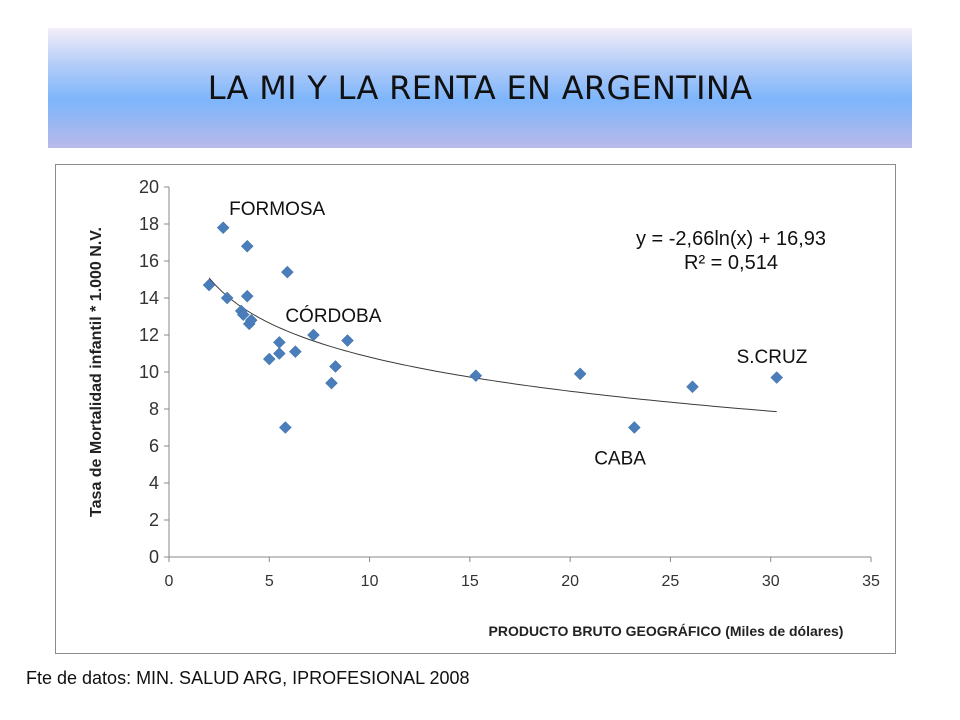 This screenshot has width=960, height=720. What do you see at coordinates (620, 459) in the screenshot?
I see `point-annotation: CABA` at bounding box center [620, 459].